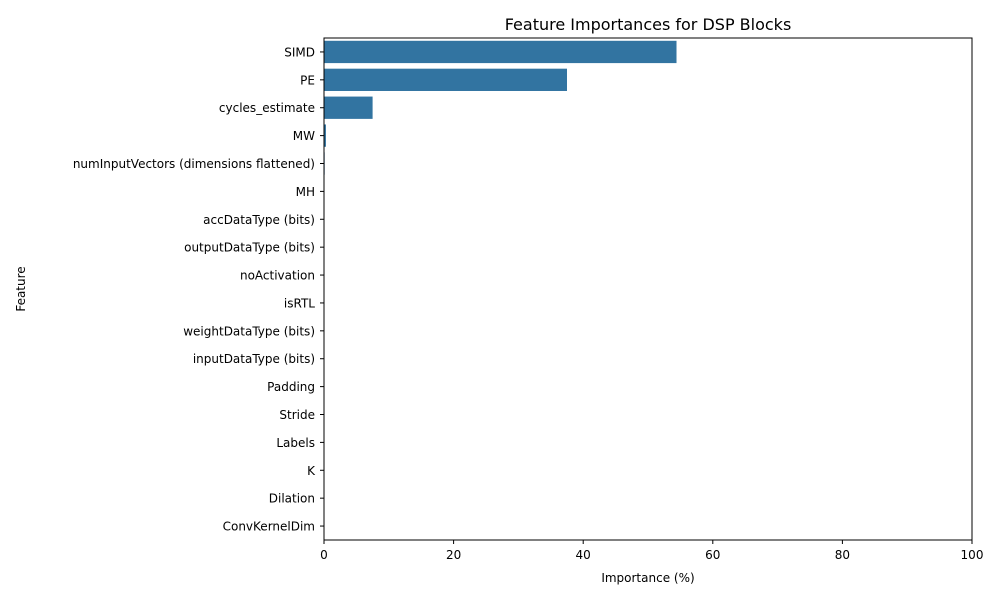  Describe the element at coordinates (291, 387) in the screenshot. I see `y-tick-label-12: Padding` at that location.